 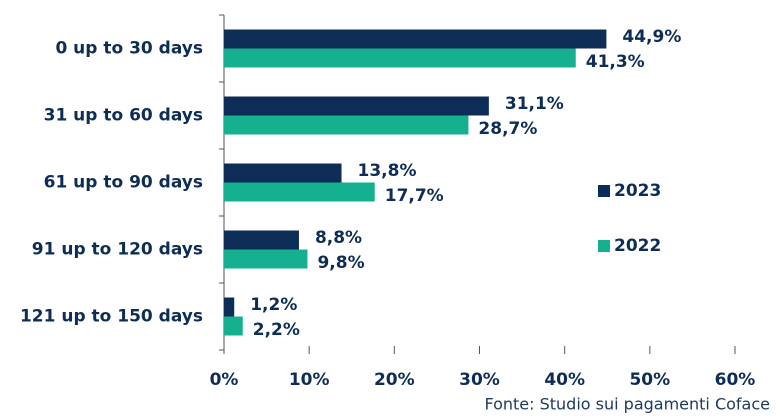 I want to click on x-tick-label: 50%, so click(x=649, y=380).